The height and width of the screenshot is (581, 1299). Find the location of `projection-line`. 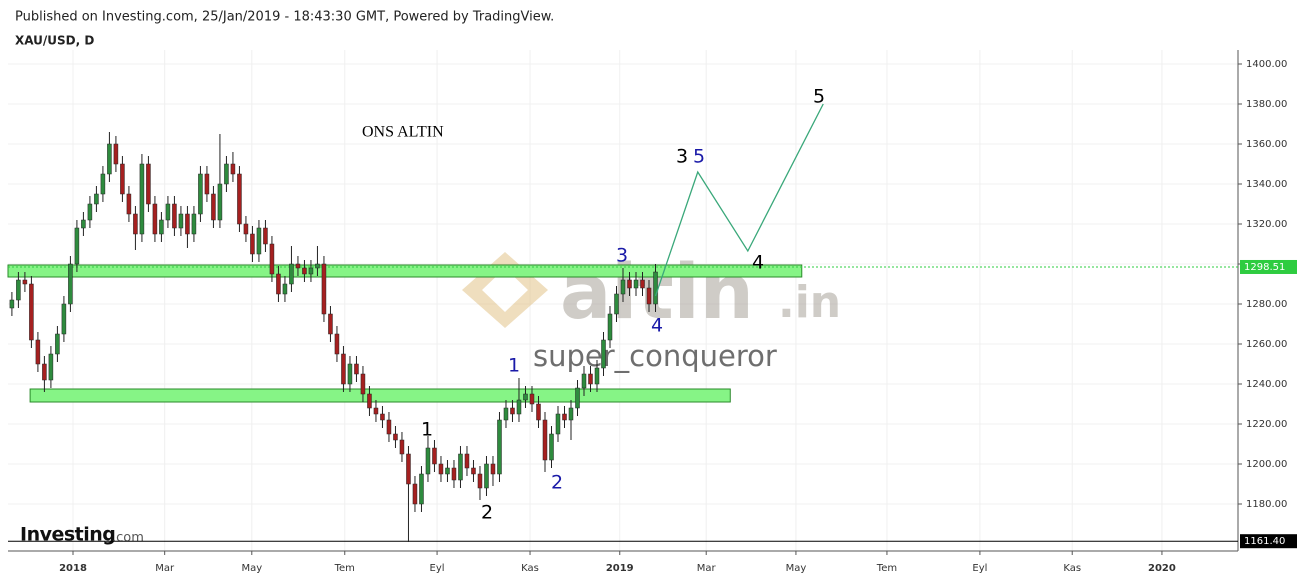

projection-line is located at coordinates (739, 200).